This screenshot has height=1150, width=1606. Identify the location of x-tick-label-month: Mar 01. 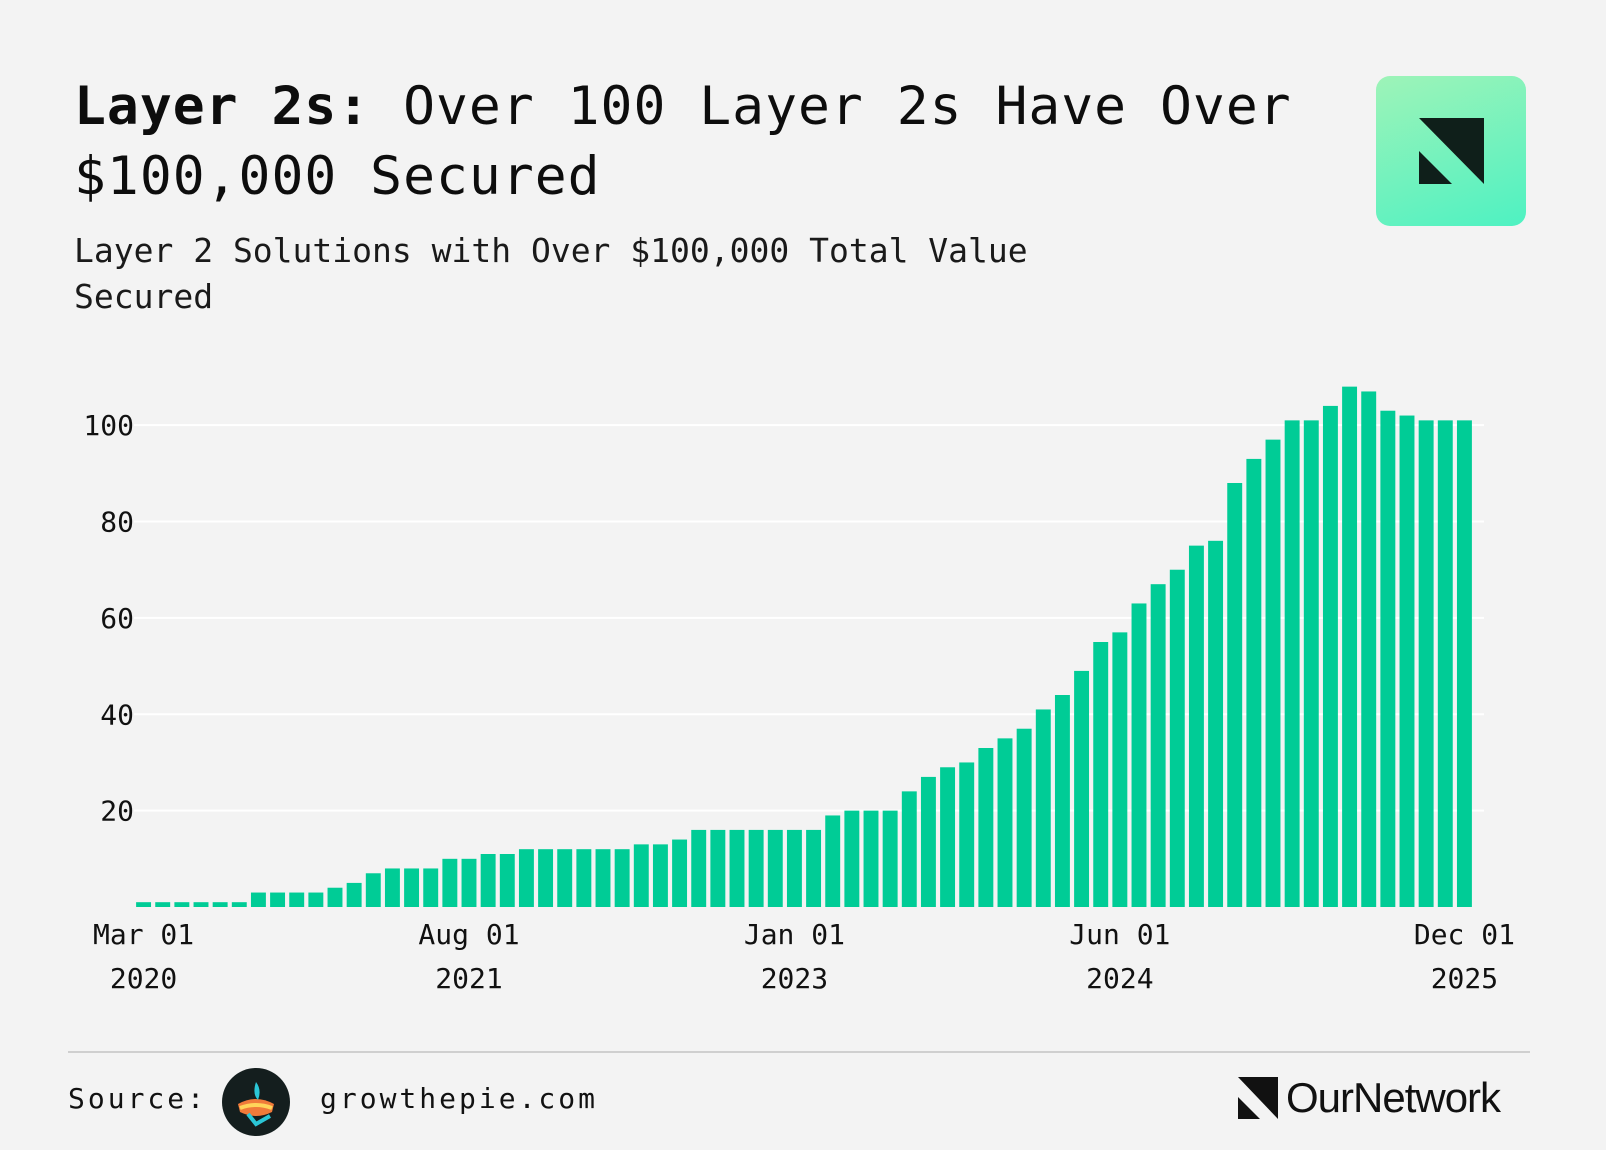
(143, 934).